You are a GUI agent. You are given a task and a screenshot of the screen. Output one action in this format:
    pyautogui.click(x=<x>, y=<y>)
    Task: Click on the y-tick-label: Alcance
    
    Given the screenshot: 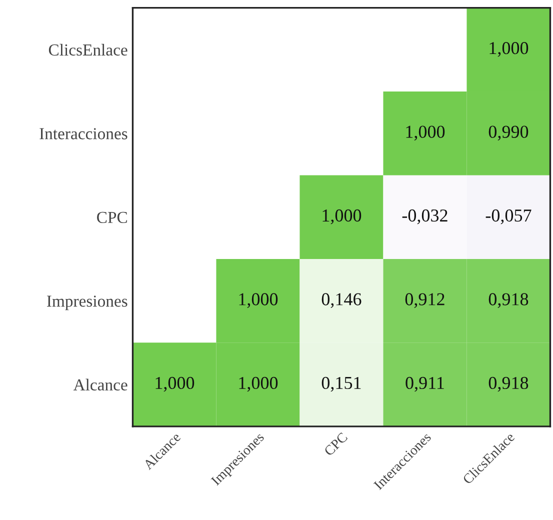 What is the action you would take?
    pyautogui.click(x=100, y=384)
    